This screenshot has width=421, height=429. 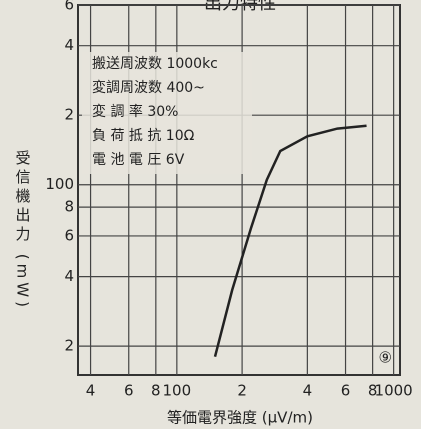 I want to click on panel-label: ⑨, so click(x=385, y=358).